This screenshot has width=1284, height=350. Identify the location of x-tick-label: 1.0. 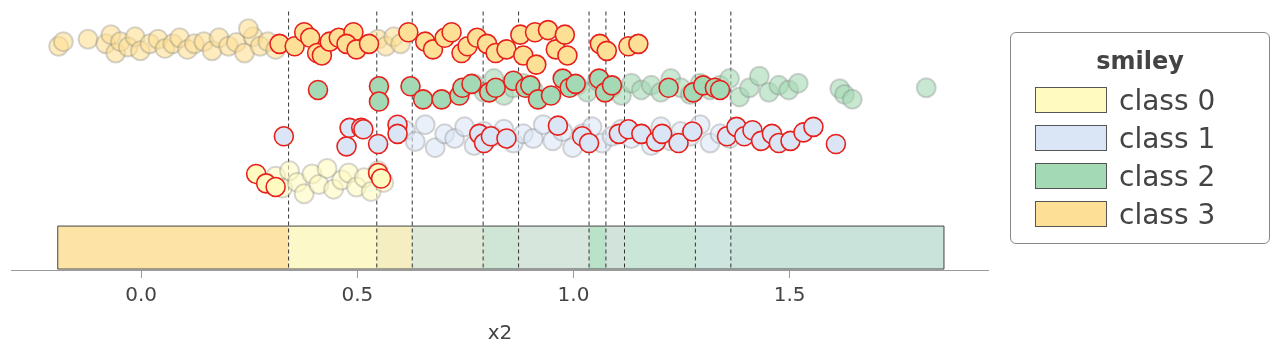
(573, 294).